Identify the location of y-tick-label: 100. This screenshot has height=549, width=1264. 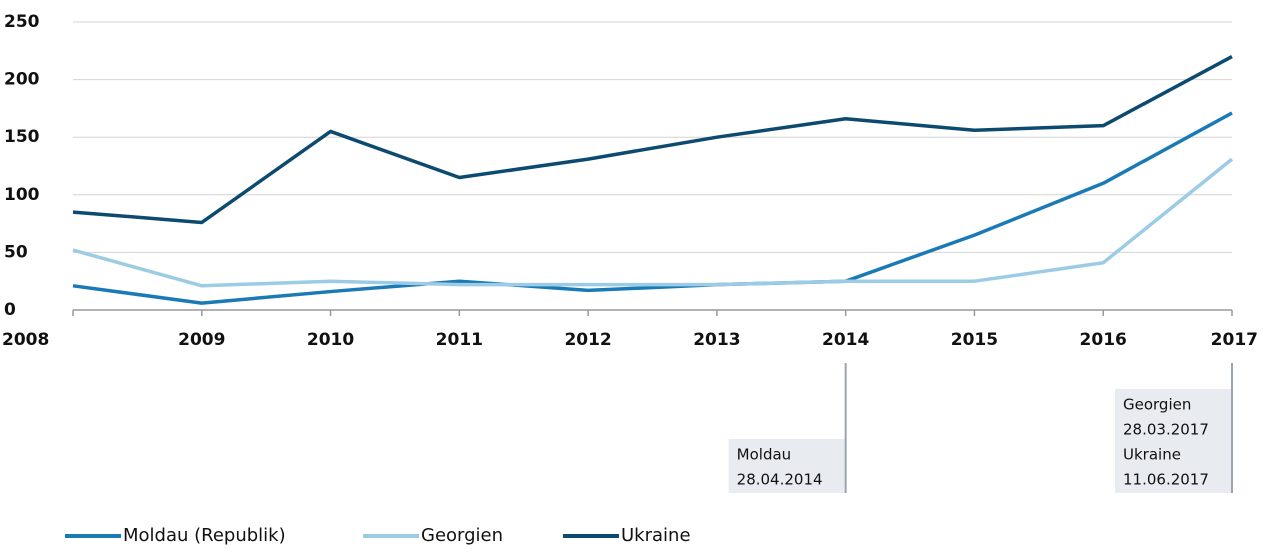
(22, 195).